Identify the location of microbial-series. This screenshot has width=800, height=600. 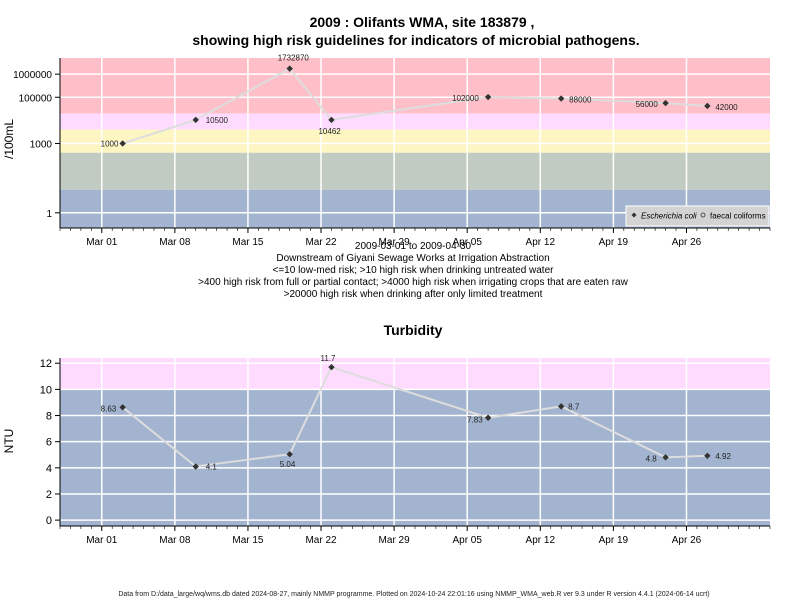
(415, 106).